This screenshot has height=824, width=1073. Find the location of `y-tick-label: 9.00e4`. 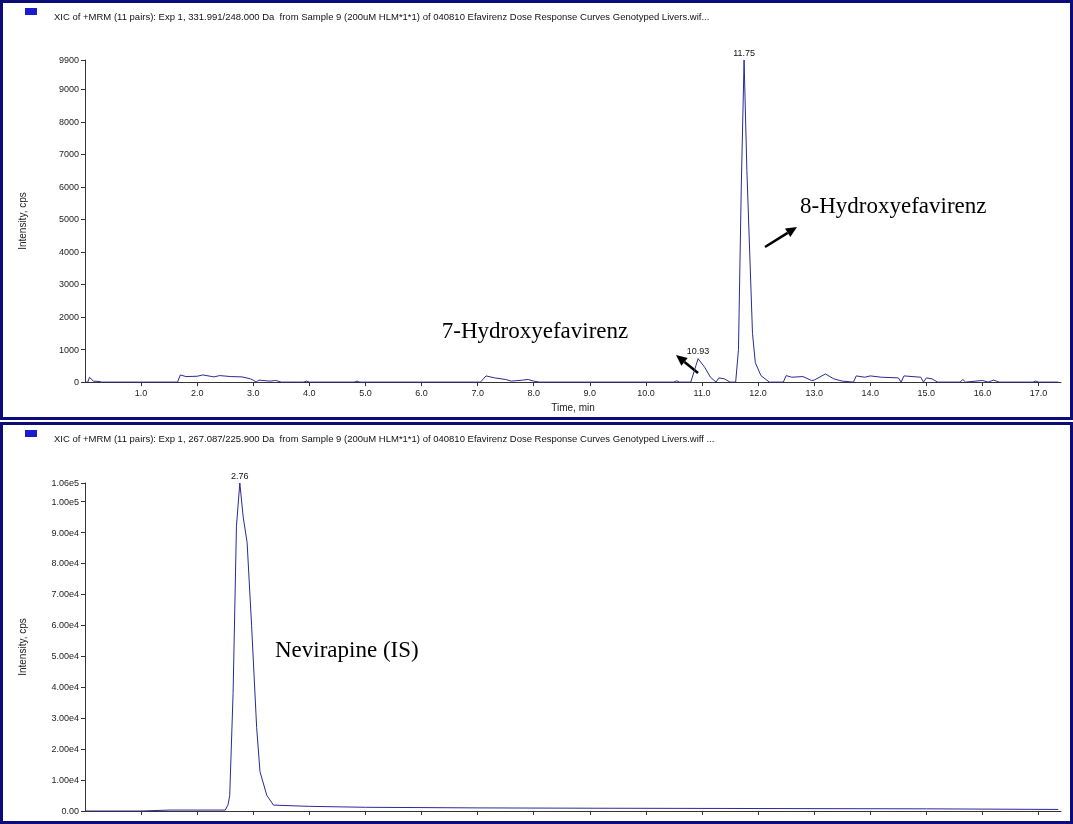

y-tick-label: 9.00e4 is located at coordinates (65, 532).